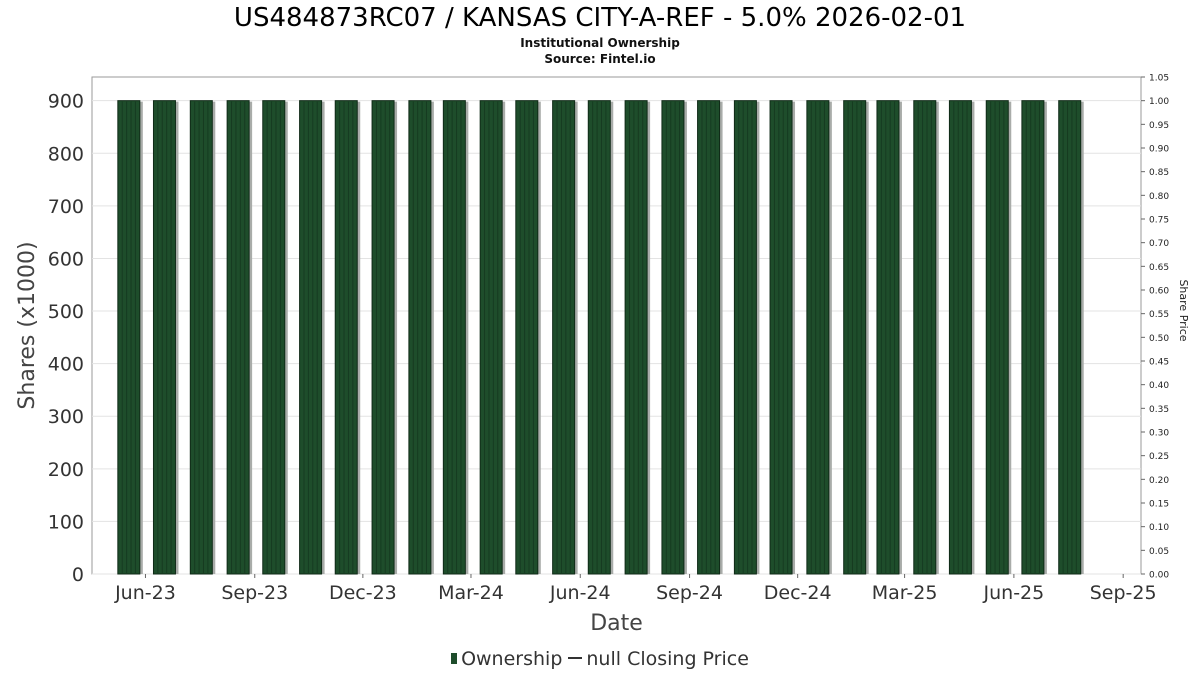 The image size is (1200, 675). I want to click on chart-source: Source: Fintel.io, so click(600, 59).